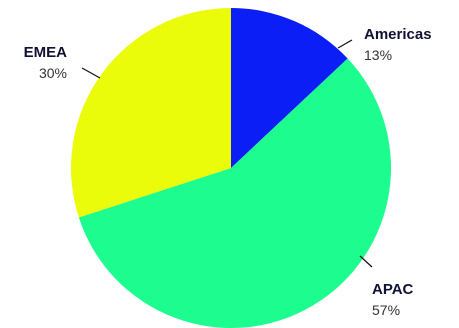 This screenshot has width=459, height=328. What do you see at coordinates (91, 73) in the screenshot?
I see `leader-line-emea` at bounding box center [91, 73].